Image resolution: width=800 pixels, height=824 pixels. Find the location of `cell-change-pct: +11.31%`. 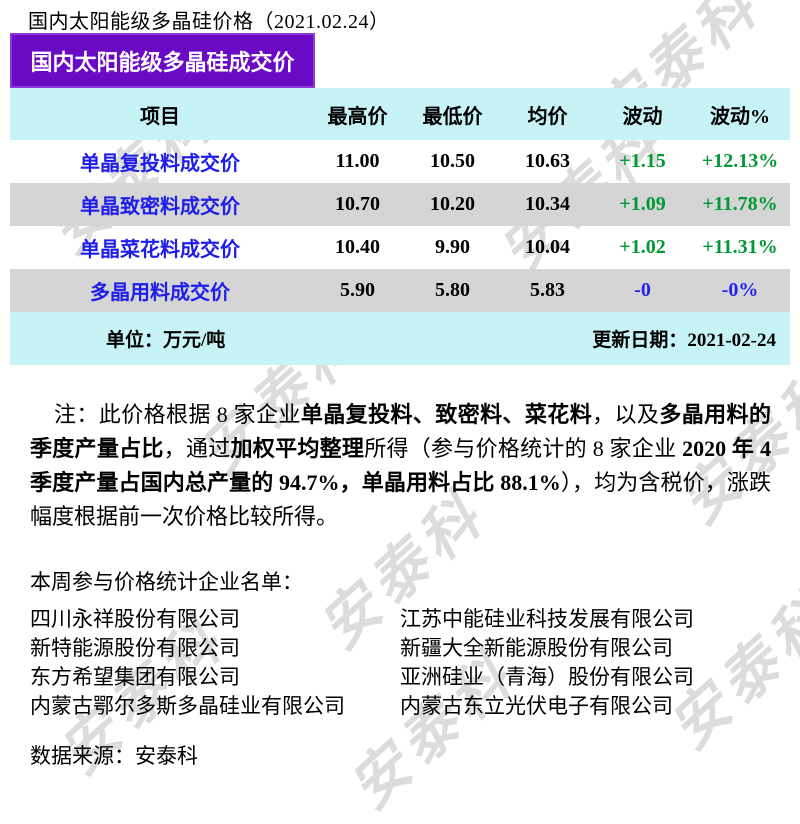

cell-change-pct: +11.31% is located at coordinates (740, 247).